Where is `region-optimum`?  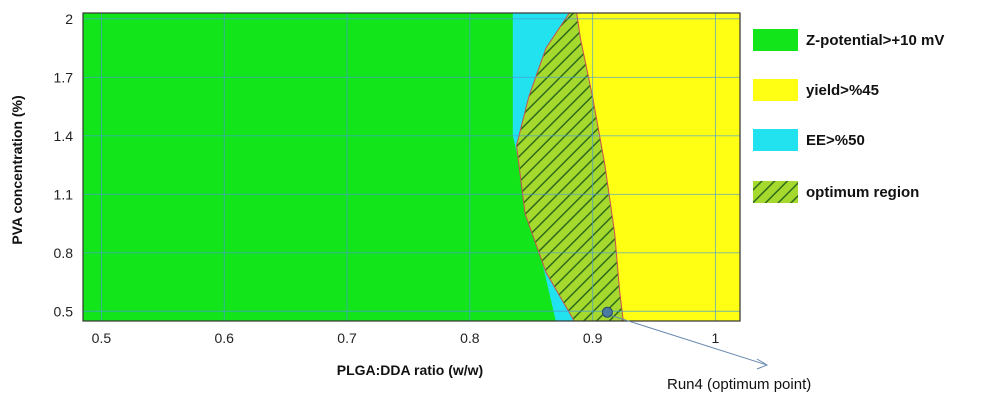 region-optimum is located at coordinates (569, 167).